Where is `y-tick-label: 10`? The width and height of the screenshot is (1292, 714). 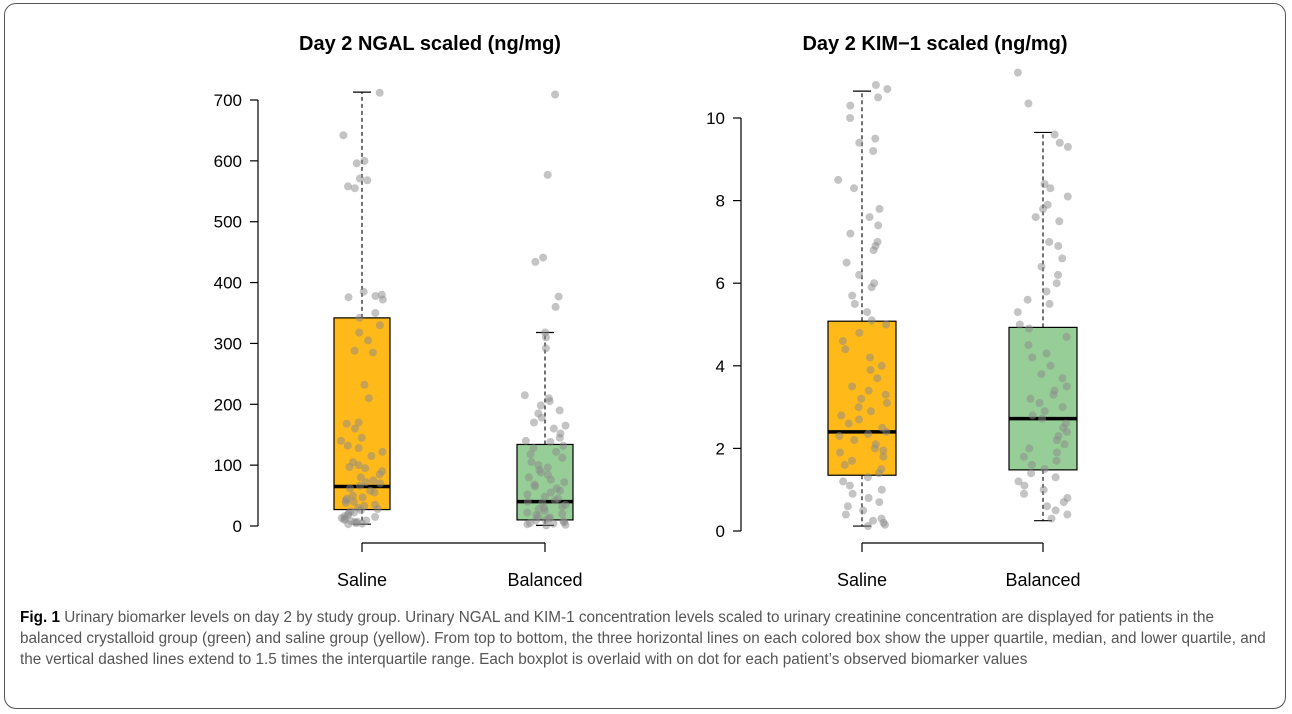
y-tick-label: 10 is located at coordinates (715, 118).